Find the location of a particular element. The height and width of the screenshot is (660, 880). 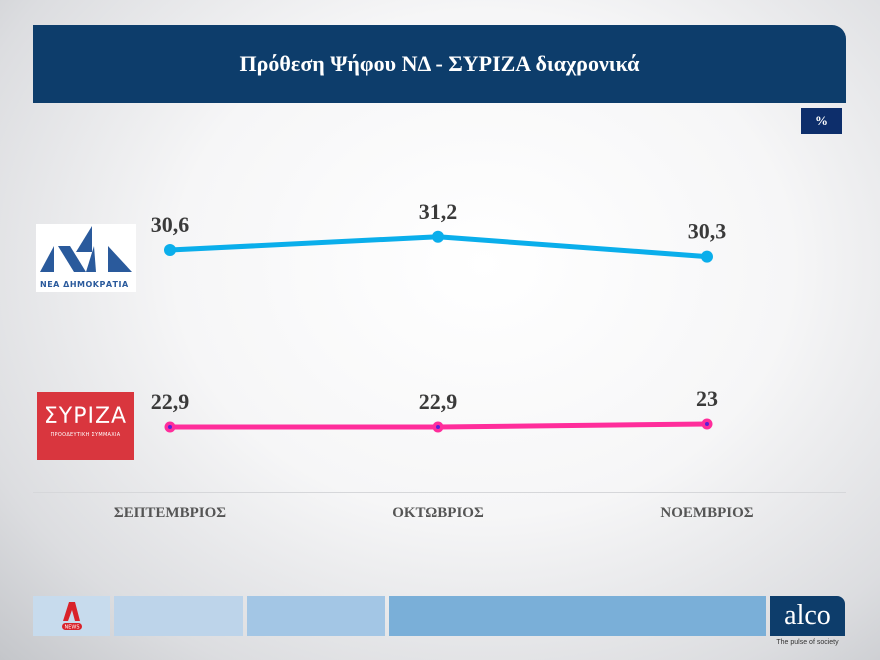

nd-logo-icon is located at coordinates (86, 249).